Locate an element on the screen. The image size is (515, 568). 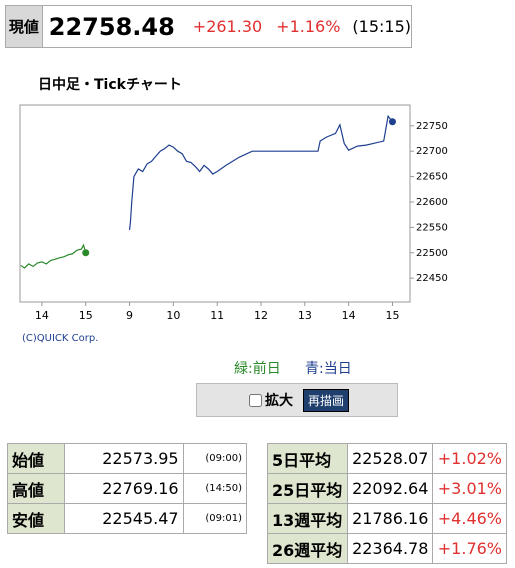
y-tick-label: 22700 is located at coordinates (432, 151).